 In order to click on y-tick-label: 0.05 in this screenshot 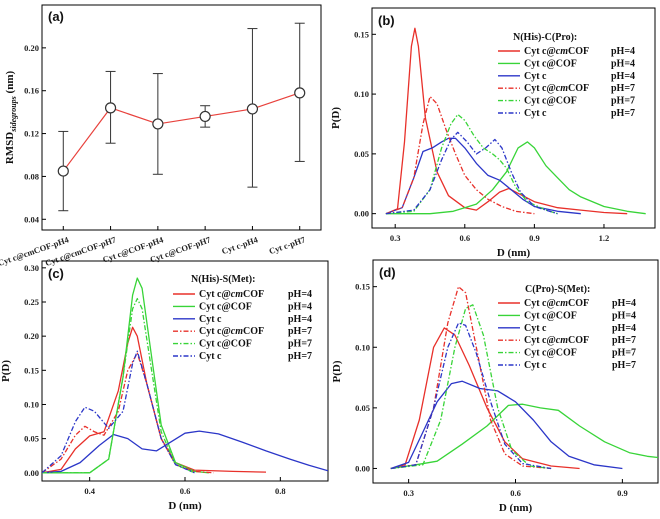, I will do `click(31, 439)`.